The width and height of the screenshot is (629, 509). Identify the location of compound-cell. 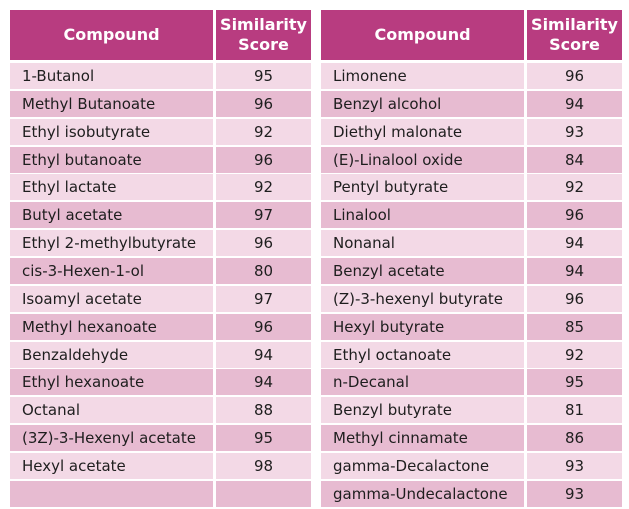
(111, 493).